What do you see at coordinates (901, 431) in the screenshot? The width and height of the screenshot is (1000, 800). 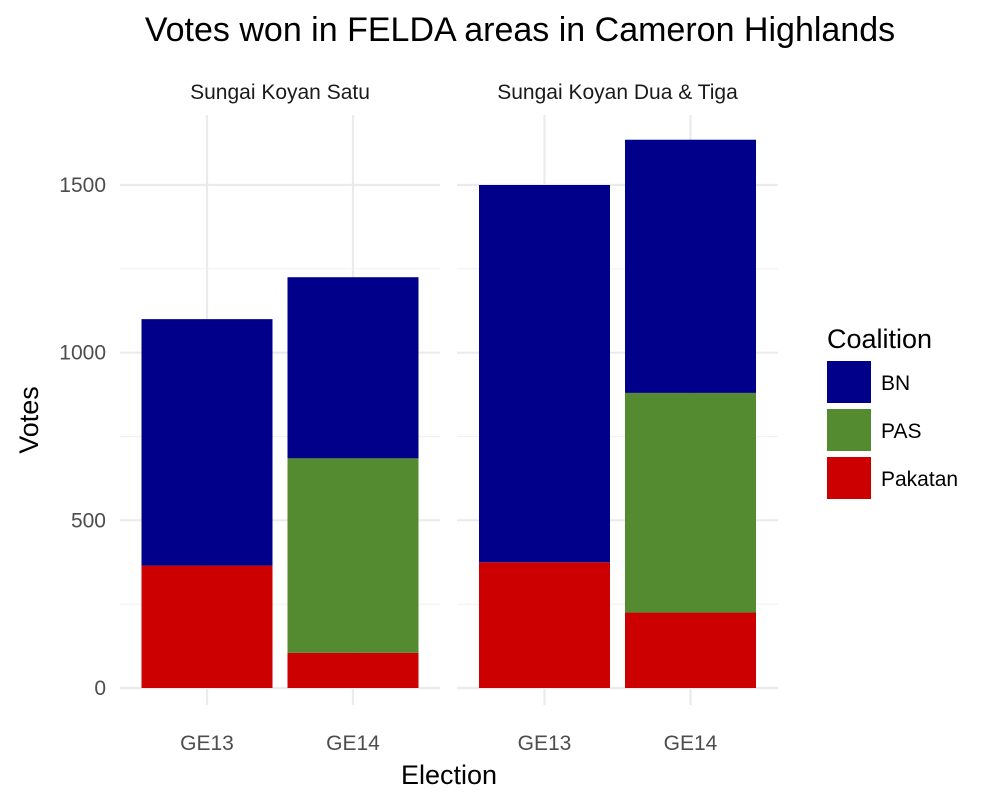 I see `legend-label: PAS` at bounding box center [901, 431].